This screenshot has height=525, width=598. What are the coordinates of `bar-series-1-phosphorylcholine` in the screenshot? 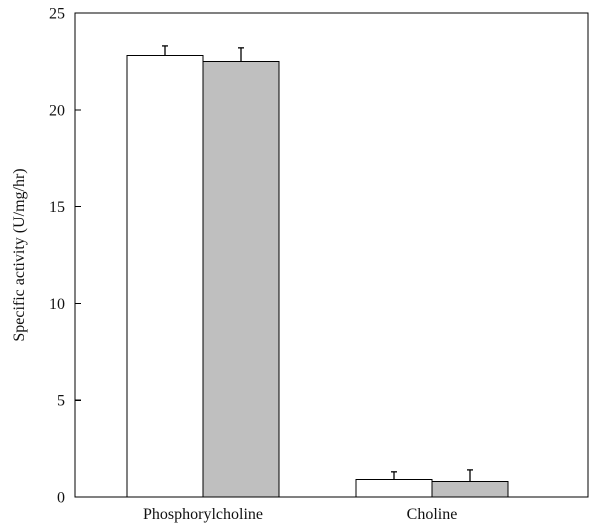 It's located at (165, 276).